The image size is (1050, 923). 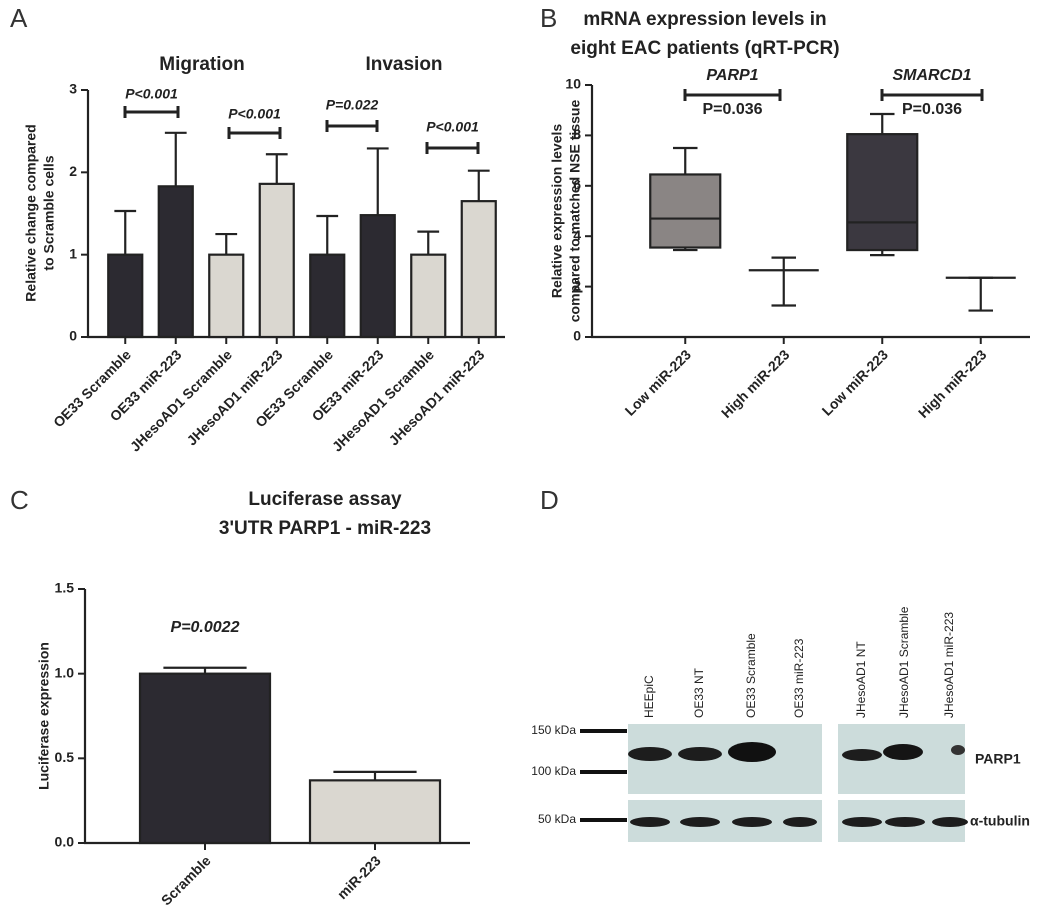 I want to click on gene-label: PARP1, so click(x=732, y=75).